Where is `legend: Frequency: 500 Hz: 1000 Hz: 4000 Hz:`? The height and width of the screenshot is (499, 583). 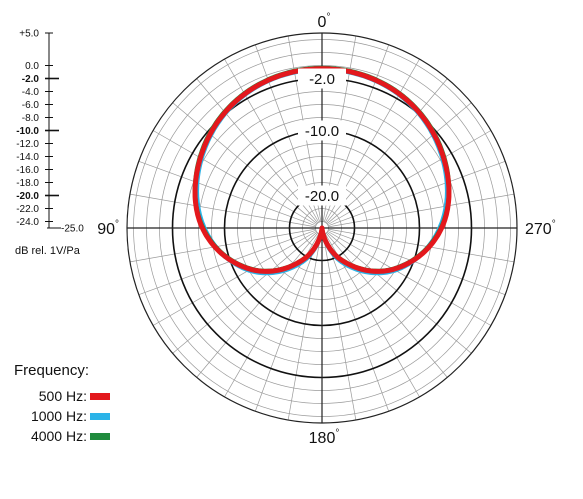 legend: Frequency: 500 Hz: 1000 Hz: 4000 Hz: is located at coordinates (69, 404).